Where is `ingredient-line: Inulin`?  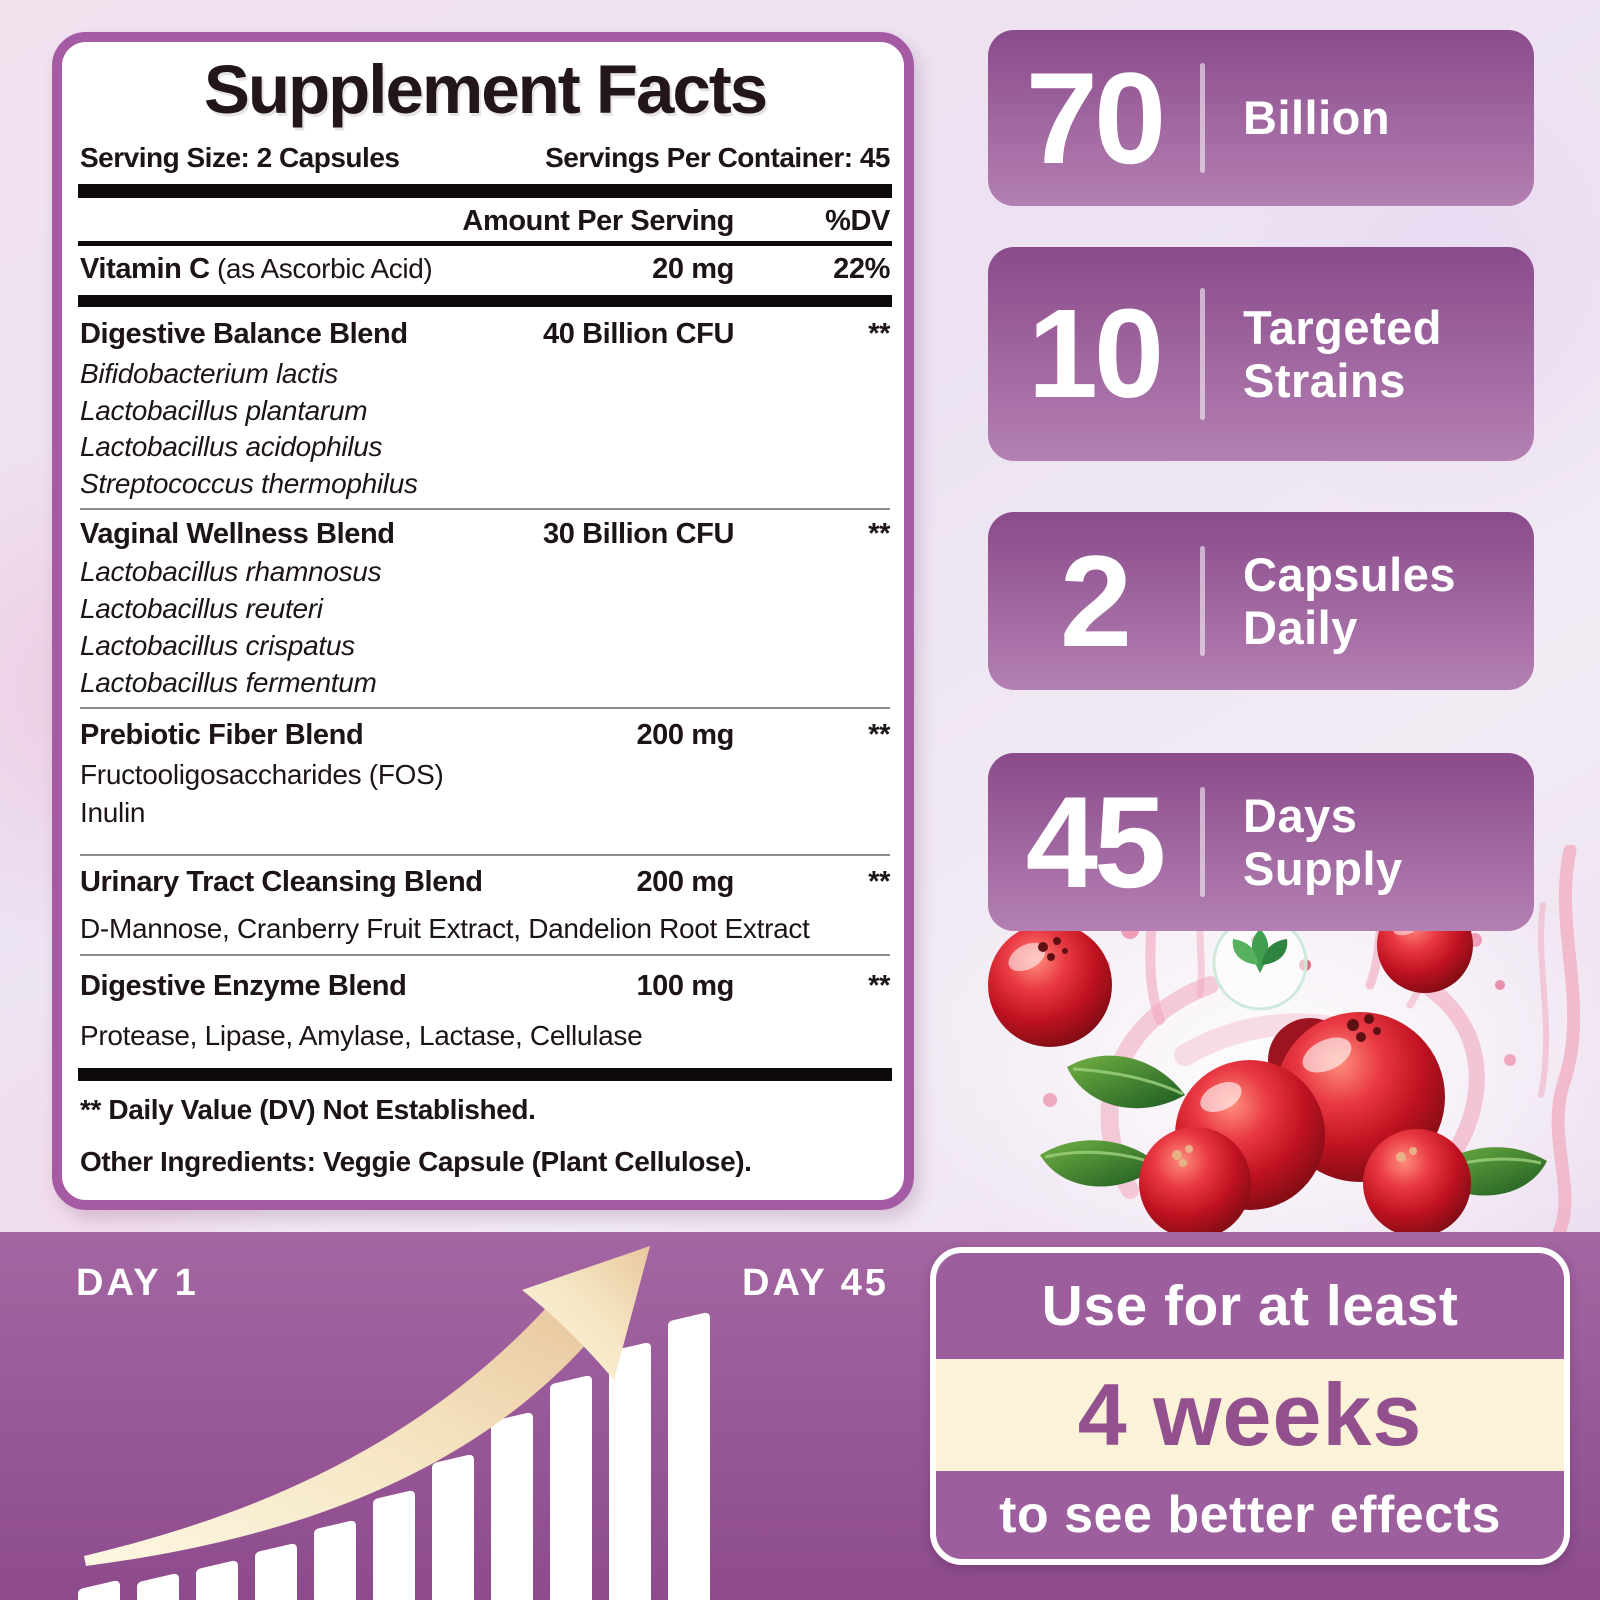 ingredient-line: Inulin is located at coordinates (113, 812).